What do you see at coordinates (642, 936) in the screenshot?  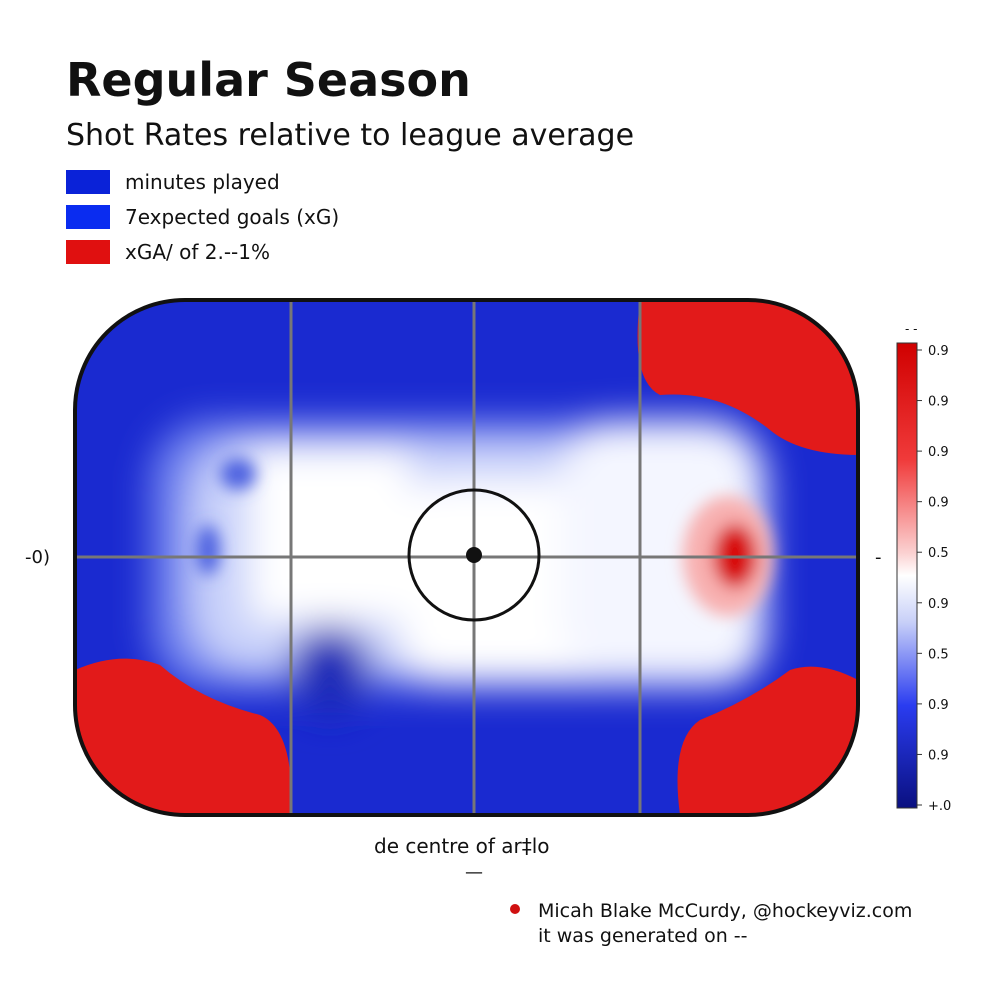 I see `credit-generated: it was generated on --` at bounding box center [642, 936].